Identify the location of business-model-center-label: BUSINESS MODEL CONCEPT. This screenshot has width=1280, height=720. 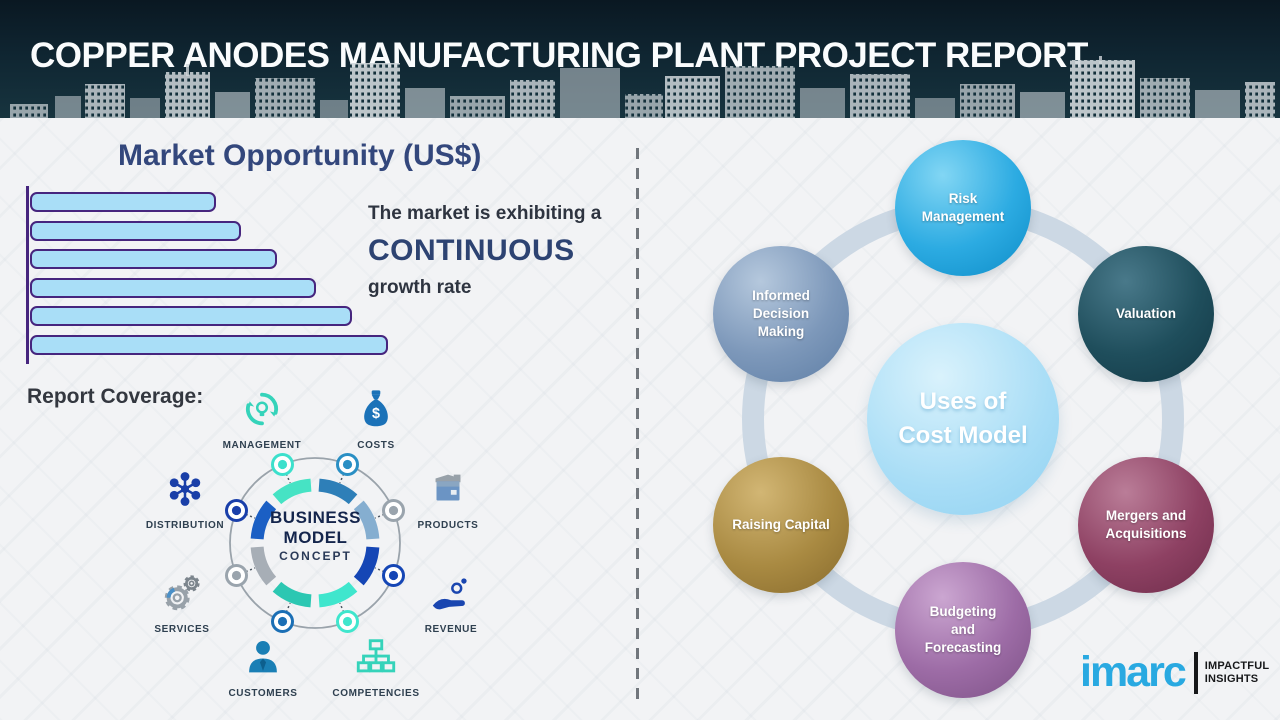
(315, 535).